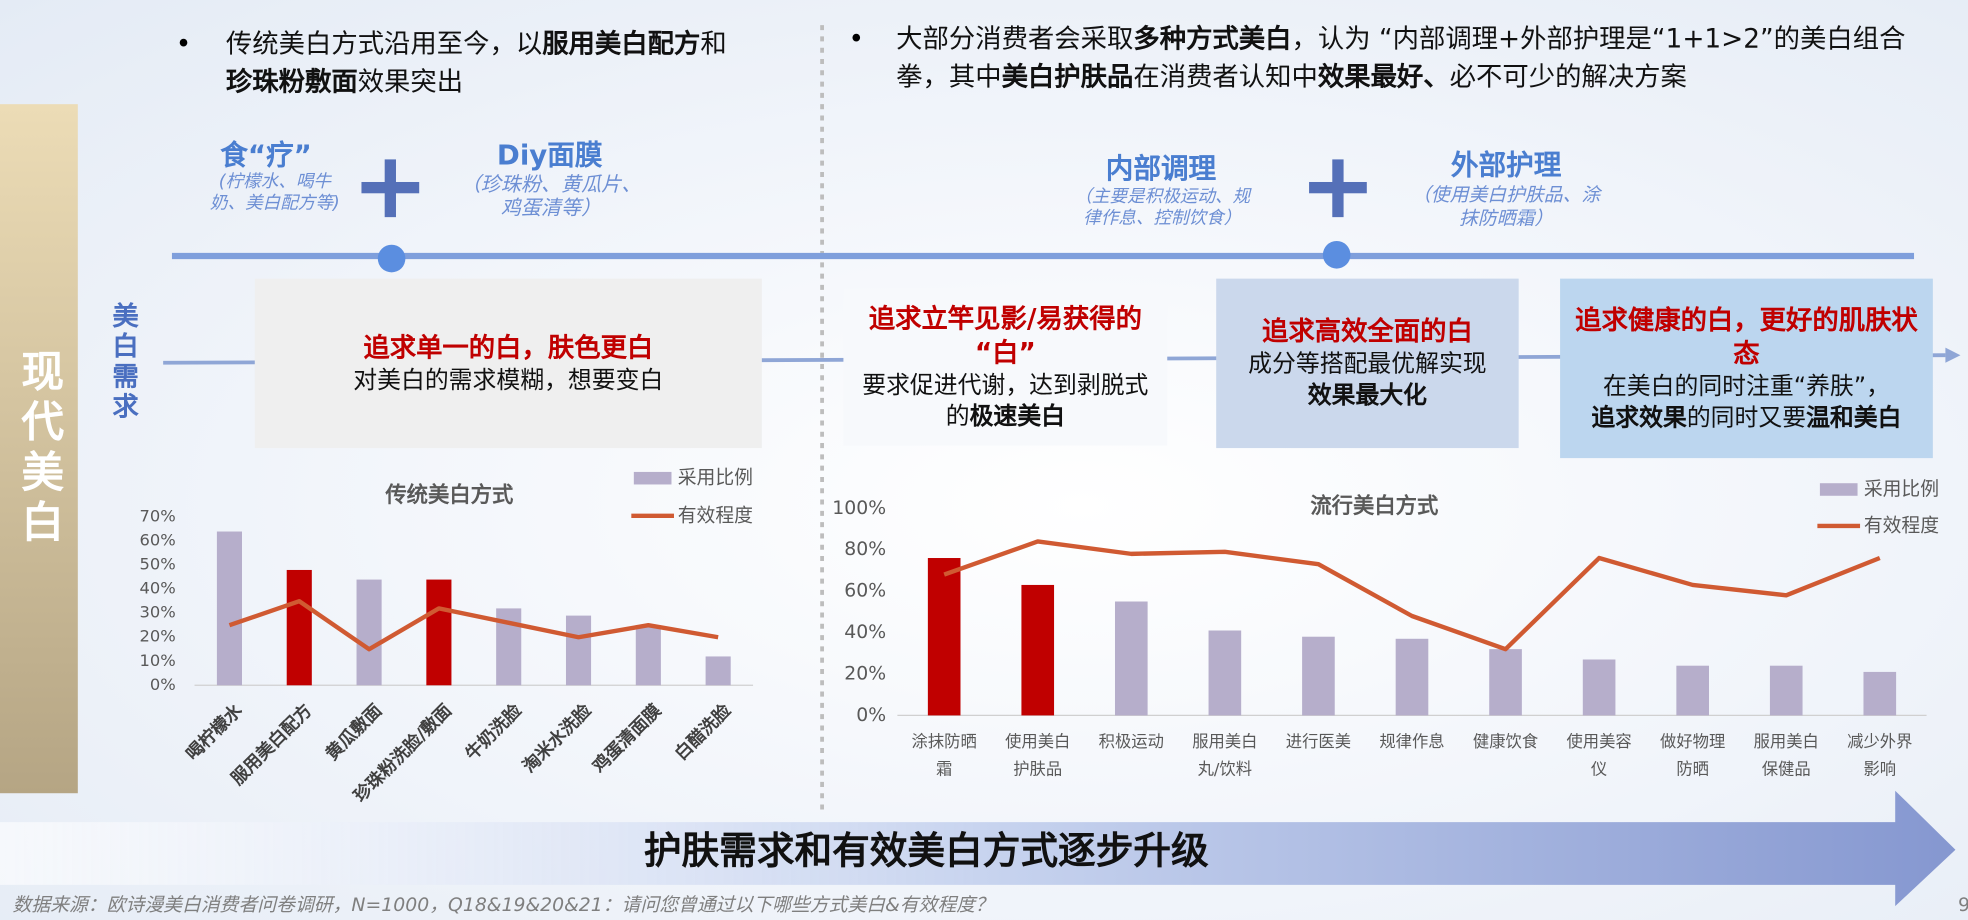 Image resolution: width=1968 pixels, height=920 pixels. What do you see at coordinates (1693, 756) in the screenshot?
I see `x-tick-label: 做好物理防晒` at bounding box center [1693, 756].